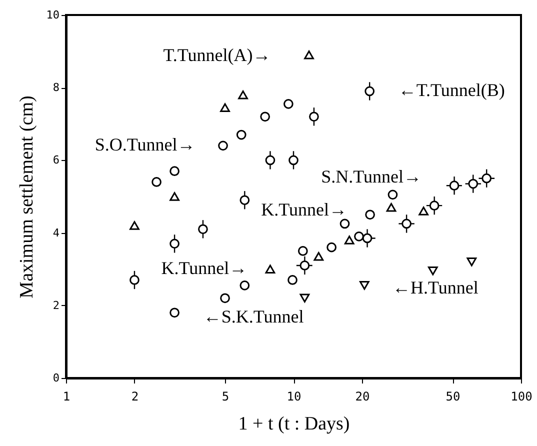 This screenshot has width=537, height=446. Describe the element at coordinates (371, 176) in the screenshot. I see `annotation: S.N.Tunnel→` at that location.